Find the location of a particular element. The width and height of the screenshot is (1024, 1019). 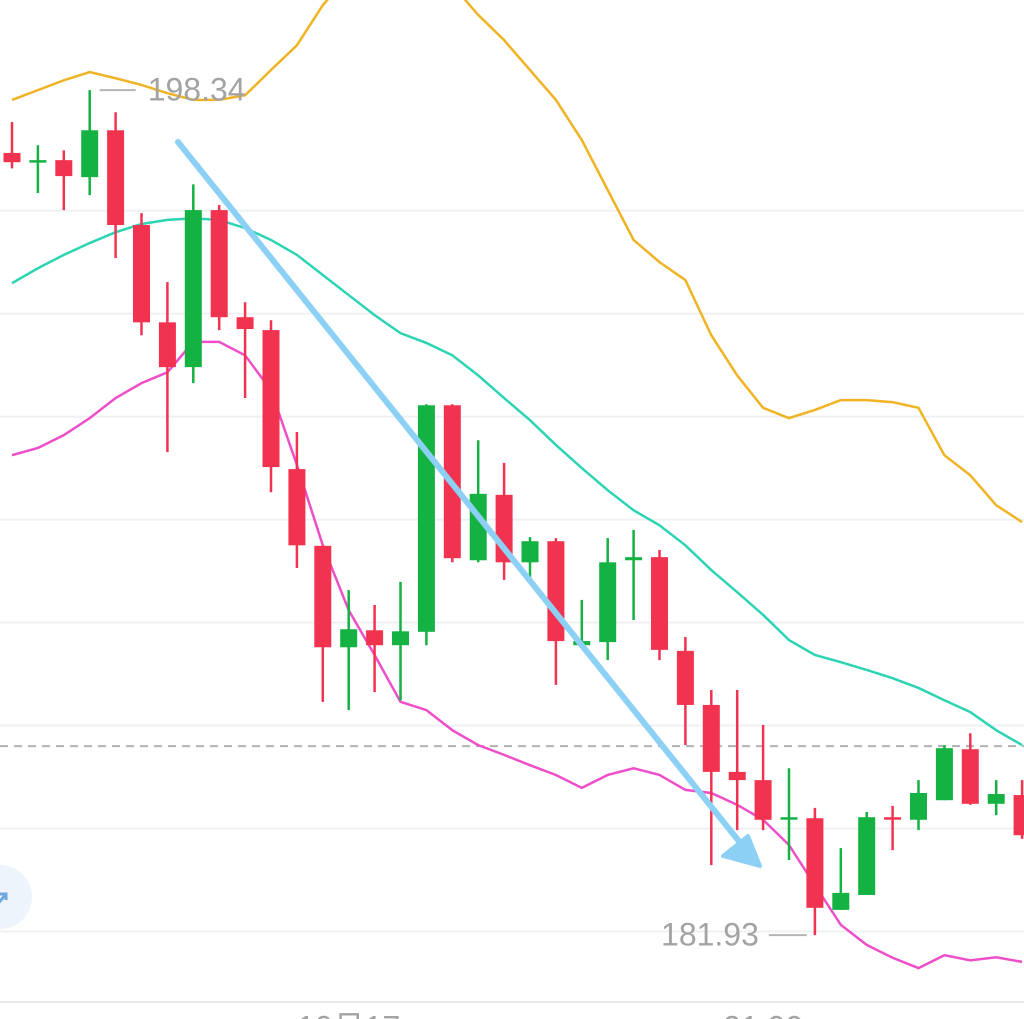

trend-arrow-head is located at coordinates (741, 851).